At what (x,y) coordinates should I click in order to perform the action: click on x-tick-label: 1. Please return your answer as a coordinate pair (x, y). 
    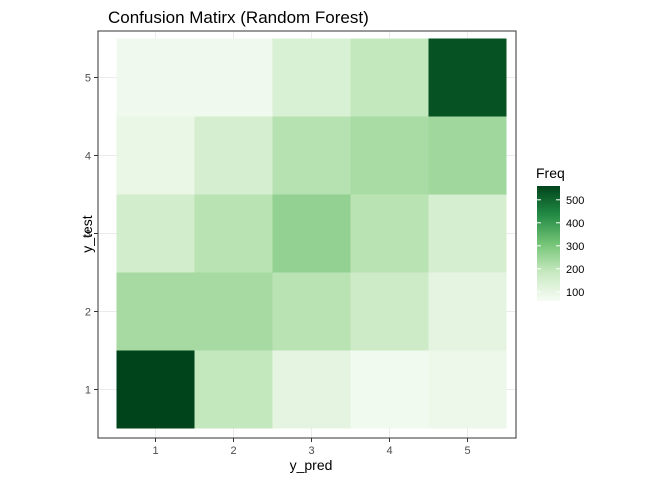
    Looking at the image, I should click on (155, 451).